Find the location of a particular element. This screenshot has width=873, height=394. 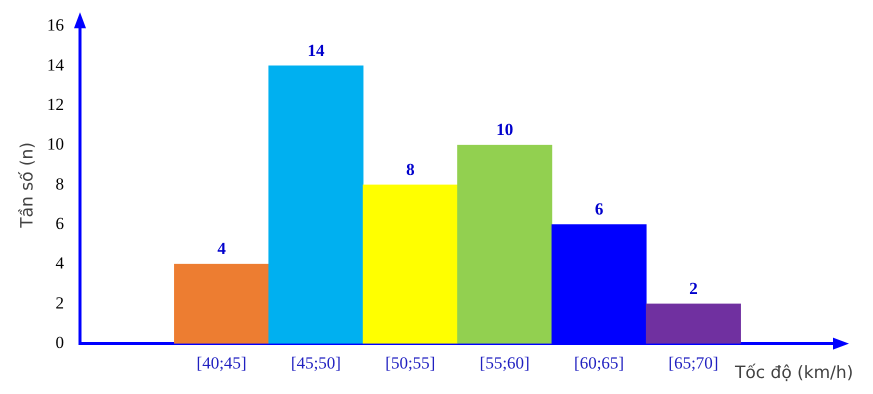

y-axis-title: Tần số (n) is located at coordinates (27, 185).